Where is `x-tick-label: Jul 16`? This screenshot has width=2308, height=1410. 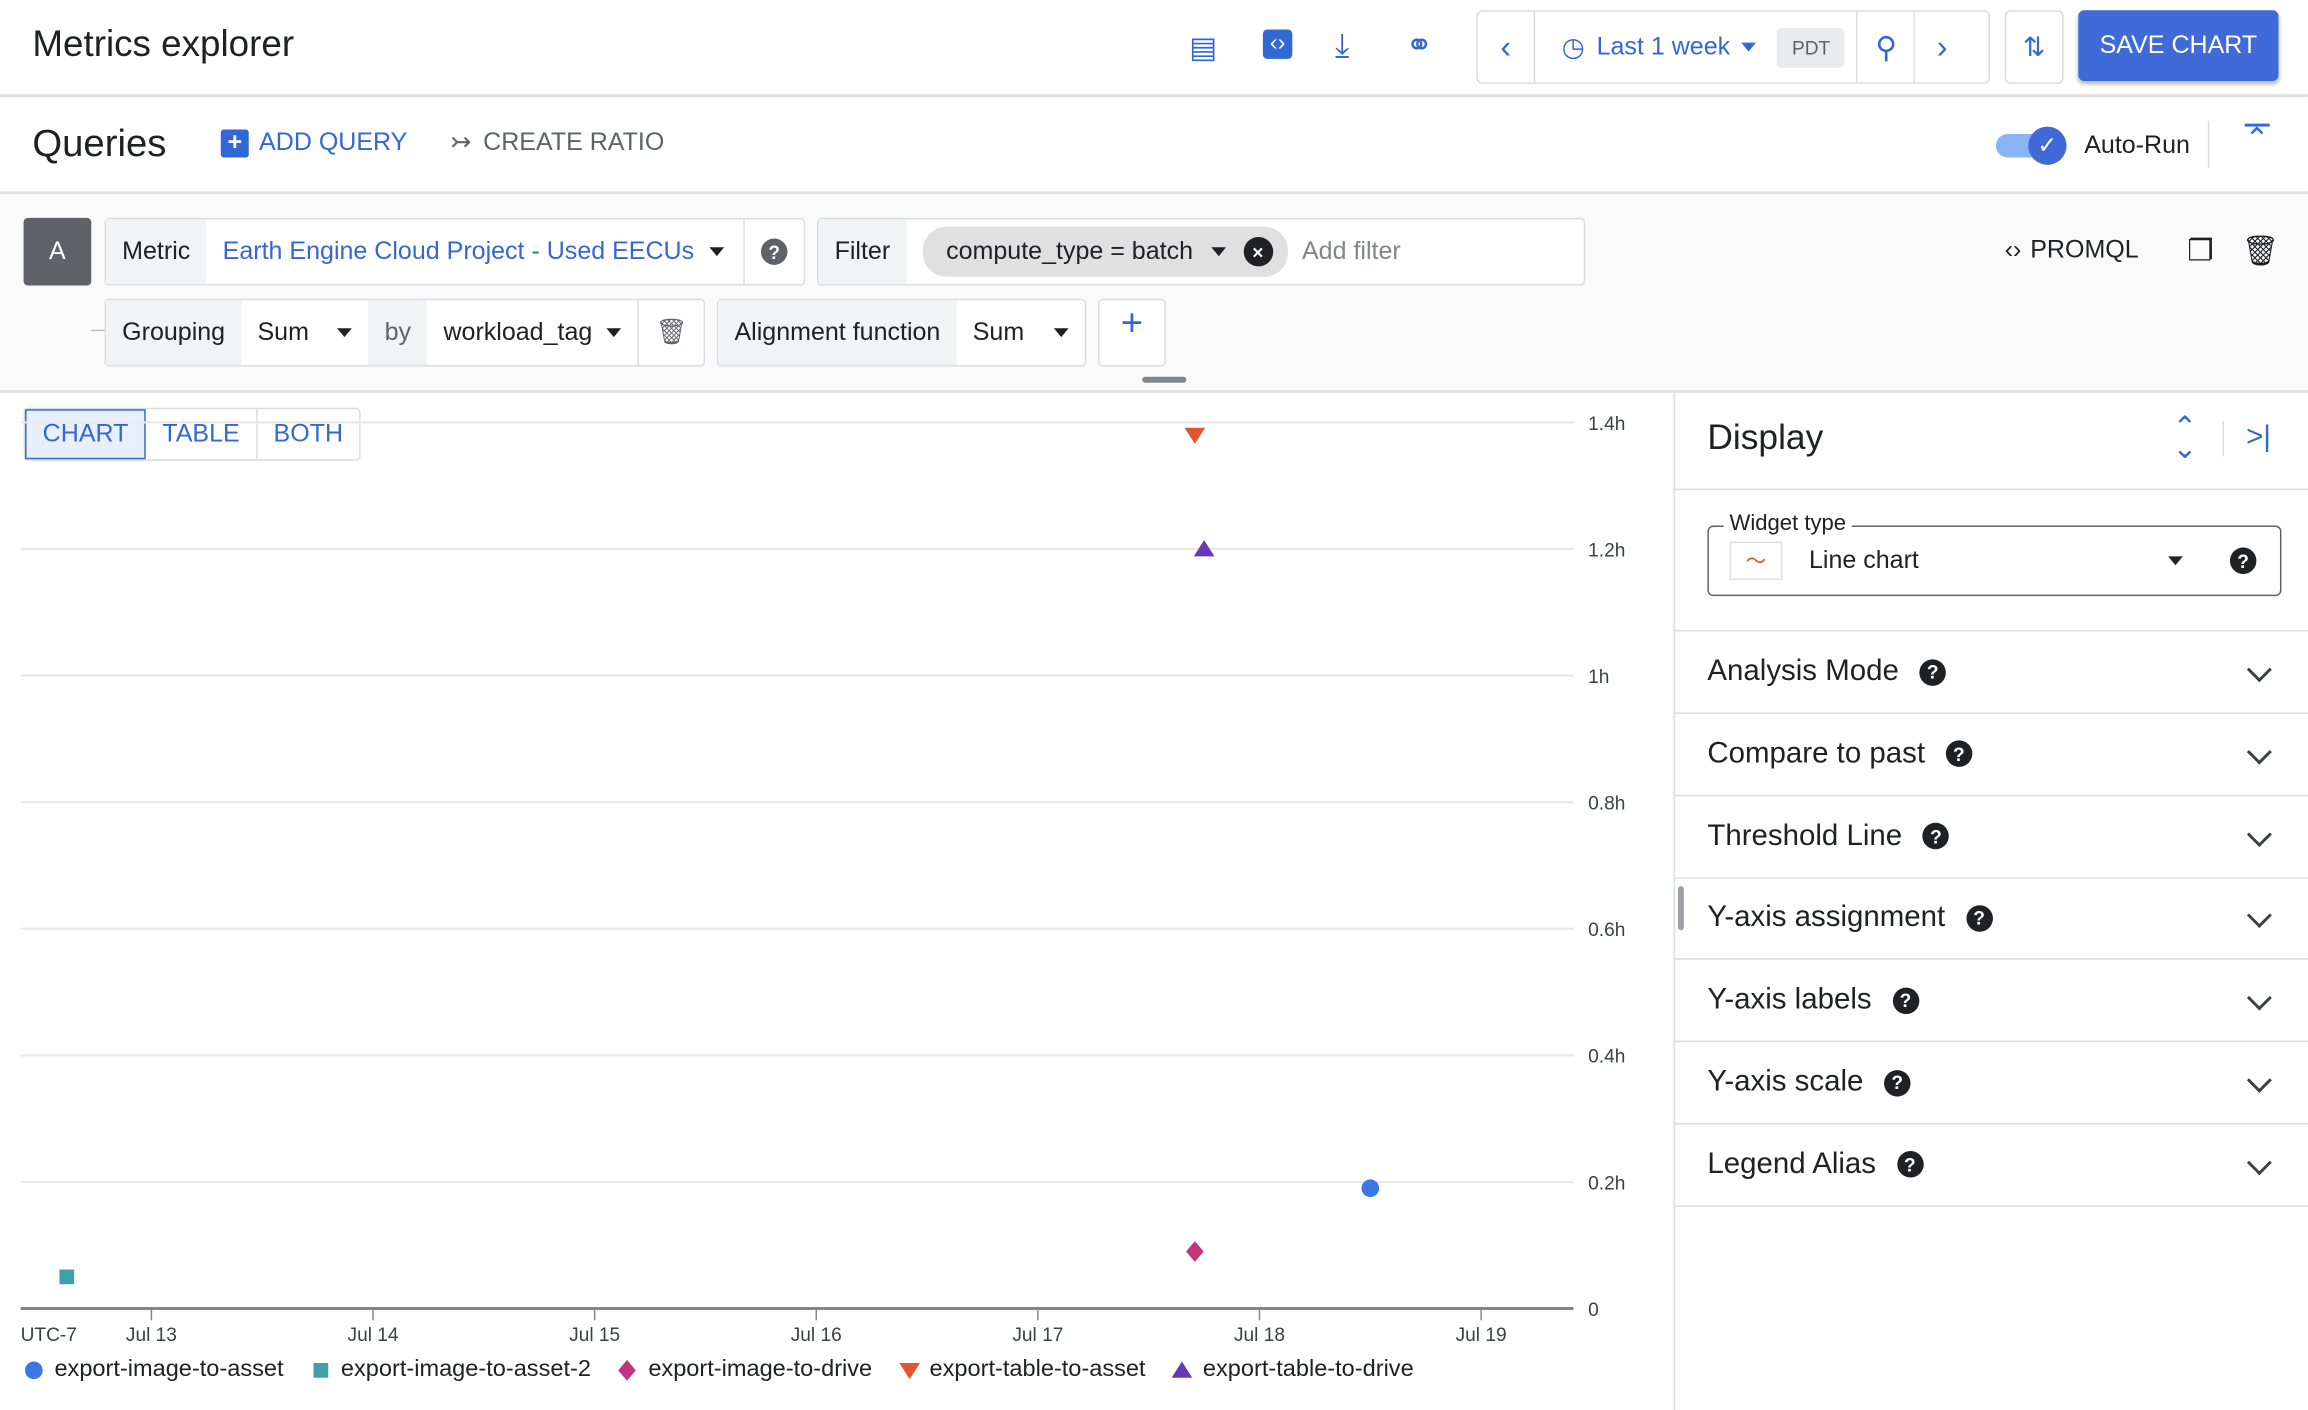 x-tick-label: Jul 16 is located at coordinates (816, 1335).